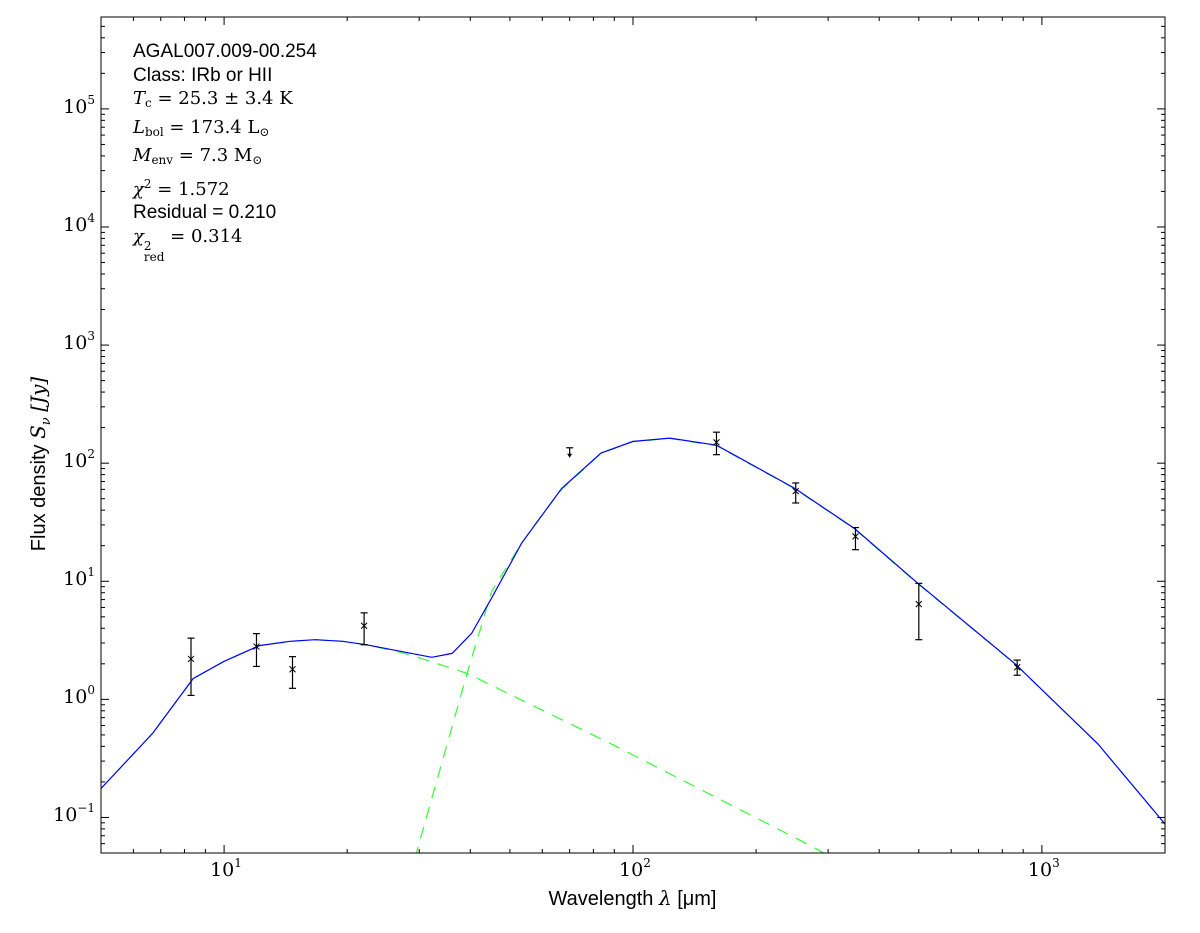 The width and height of the screenshot is (1200, 933). Describe the element at coordinates (205, 212) in the screenshot. I see `residual-label: Residual = 0.210` at that location.